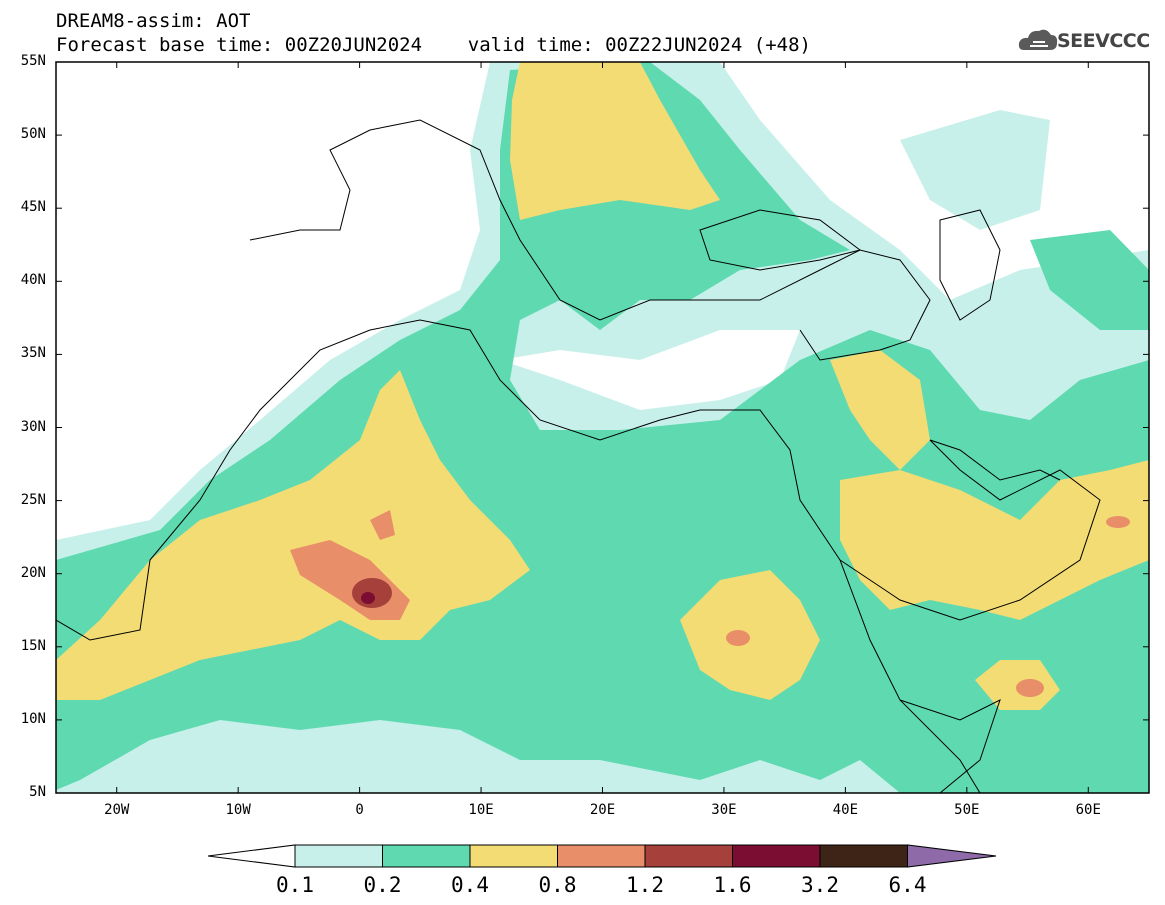  What do you see at coordinates (238, 810) in the screenshot?
I see `lon-label: 10W` at bounding box center [238, 810].